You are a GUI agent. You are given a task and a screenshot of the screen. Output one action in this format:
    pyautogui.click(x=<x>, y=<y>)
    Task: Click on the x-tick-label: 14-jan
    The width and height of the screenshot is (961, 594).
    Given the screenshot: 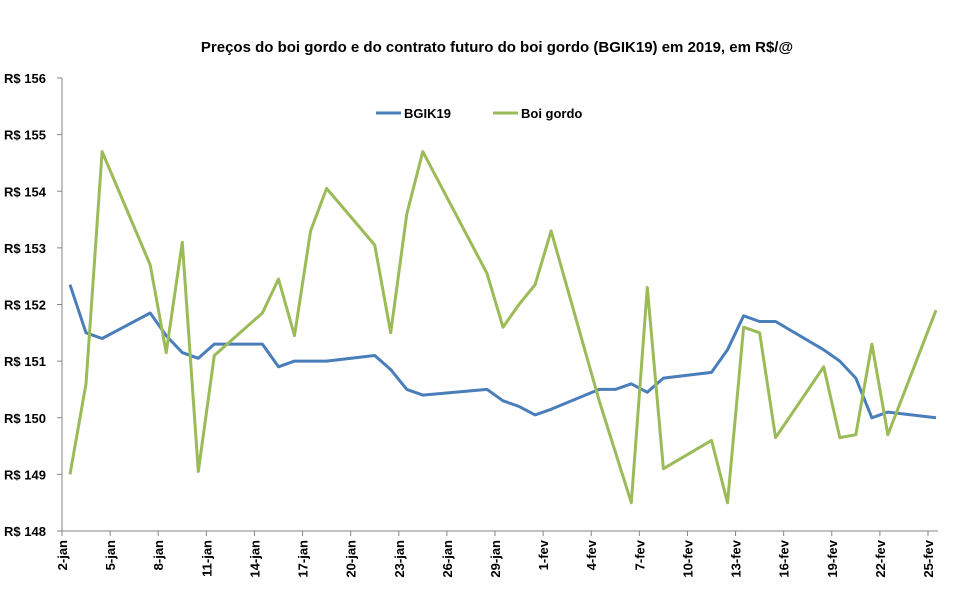 What is the action you would take?
    pyautogui.click(x=254, y=559)
    